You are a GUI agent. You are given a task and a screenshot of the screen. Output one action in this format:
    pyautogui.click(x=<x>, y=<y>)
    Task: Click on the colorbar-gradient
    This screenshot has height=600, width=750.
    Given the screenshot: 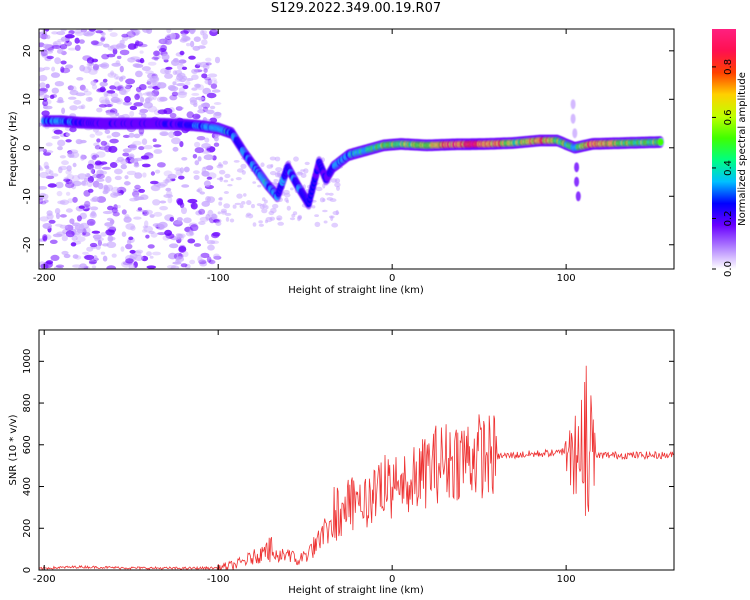 What is the action you would take?
    pyautogui.click(x=724, y=149)
    